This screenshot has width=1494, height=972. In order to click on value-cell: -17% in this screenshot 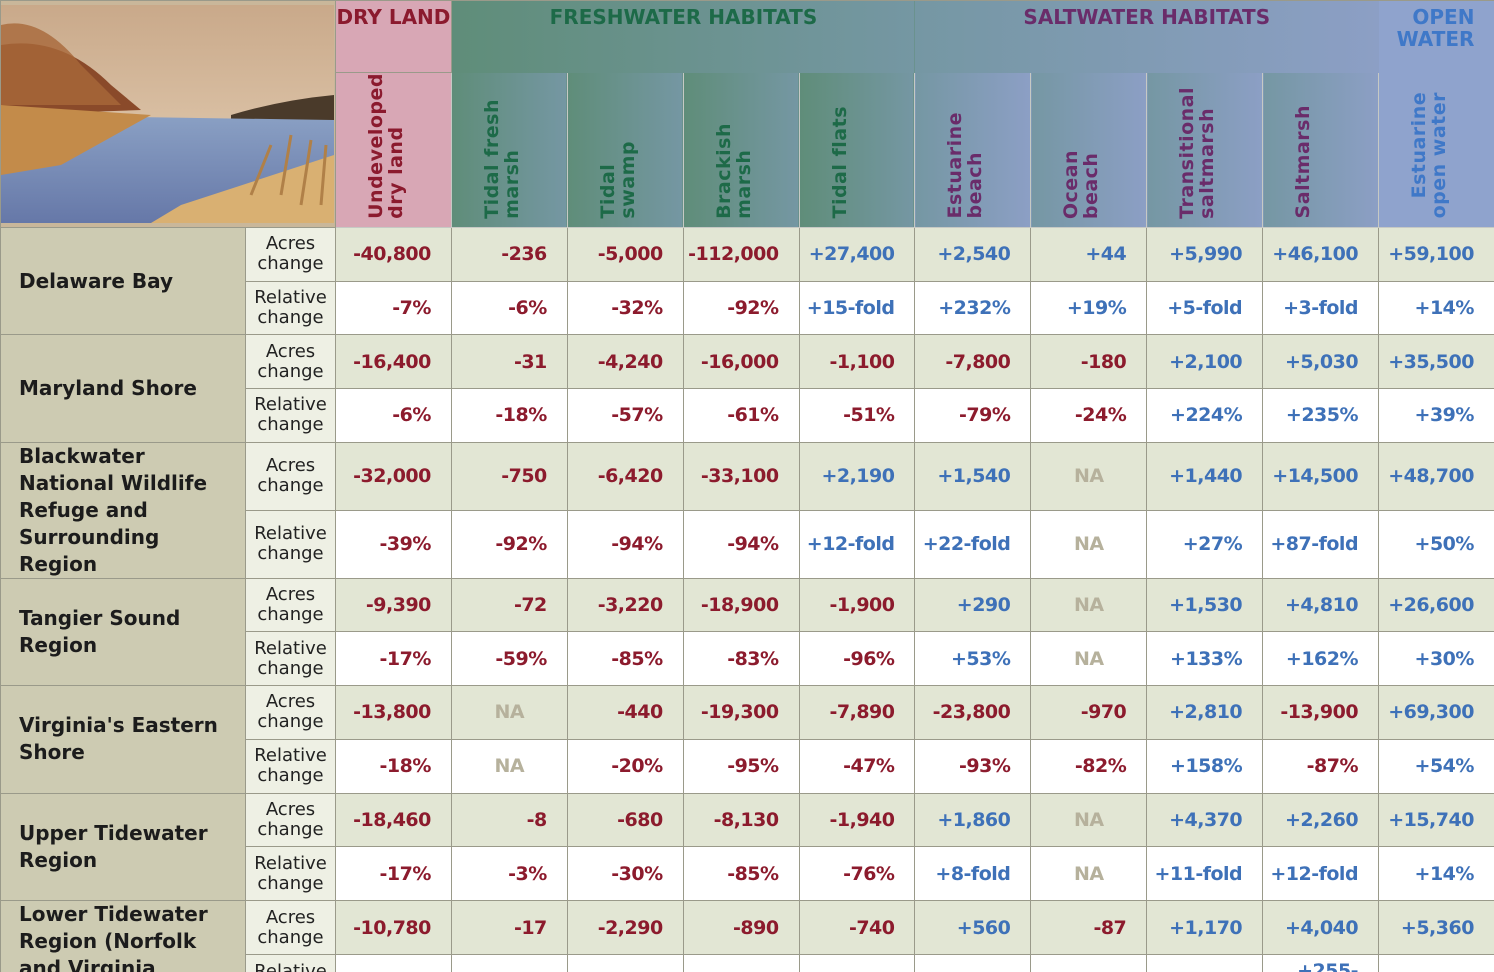, I will do `click(393, 873)`.